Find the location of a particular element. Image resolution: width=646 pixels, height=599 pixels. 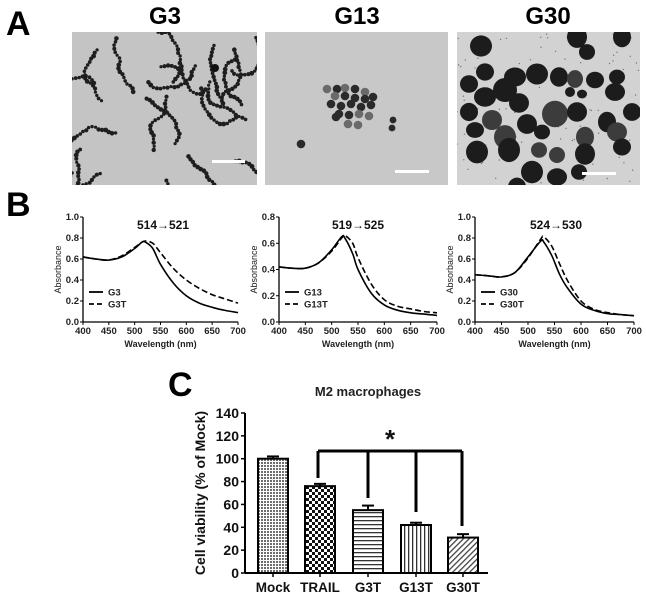

svg-text: TRAIL is located at coordinates (320, 587).